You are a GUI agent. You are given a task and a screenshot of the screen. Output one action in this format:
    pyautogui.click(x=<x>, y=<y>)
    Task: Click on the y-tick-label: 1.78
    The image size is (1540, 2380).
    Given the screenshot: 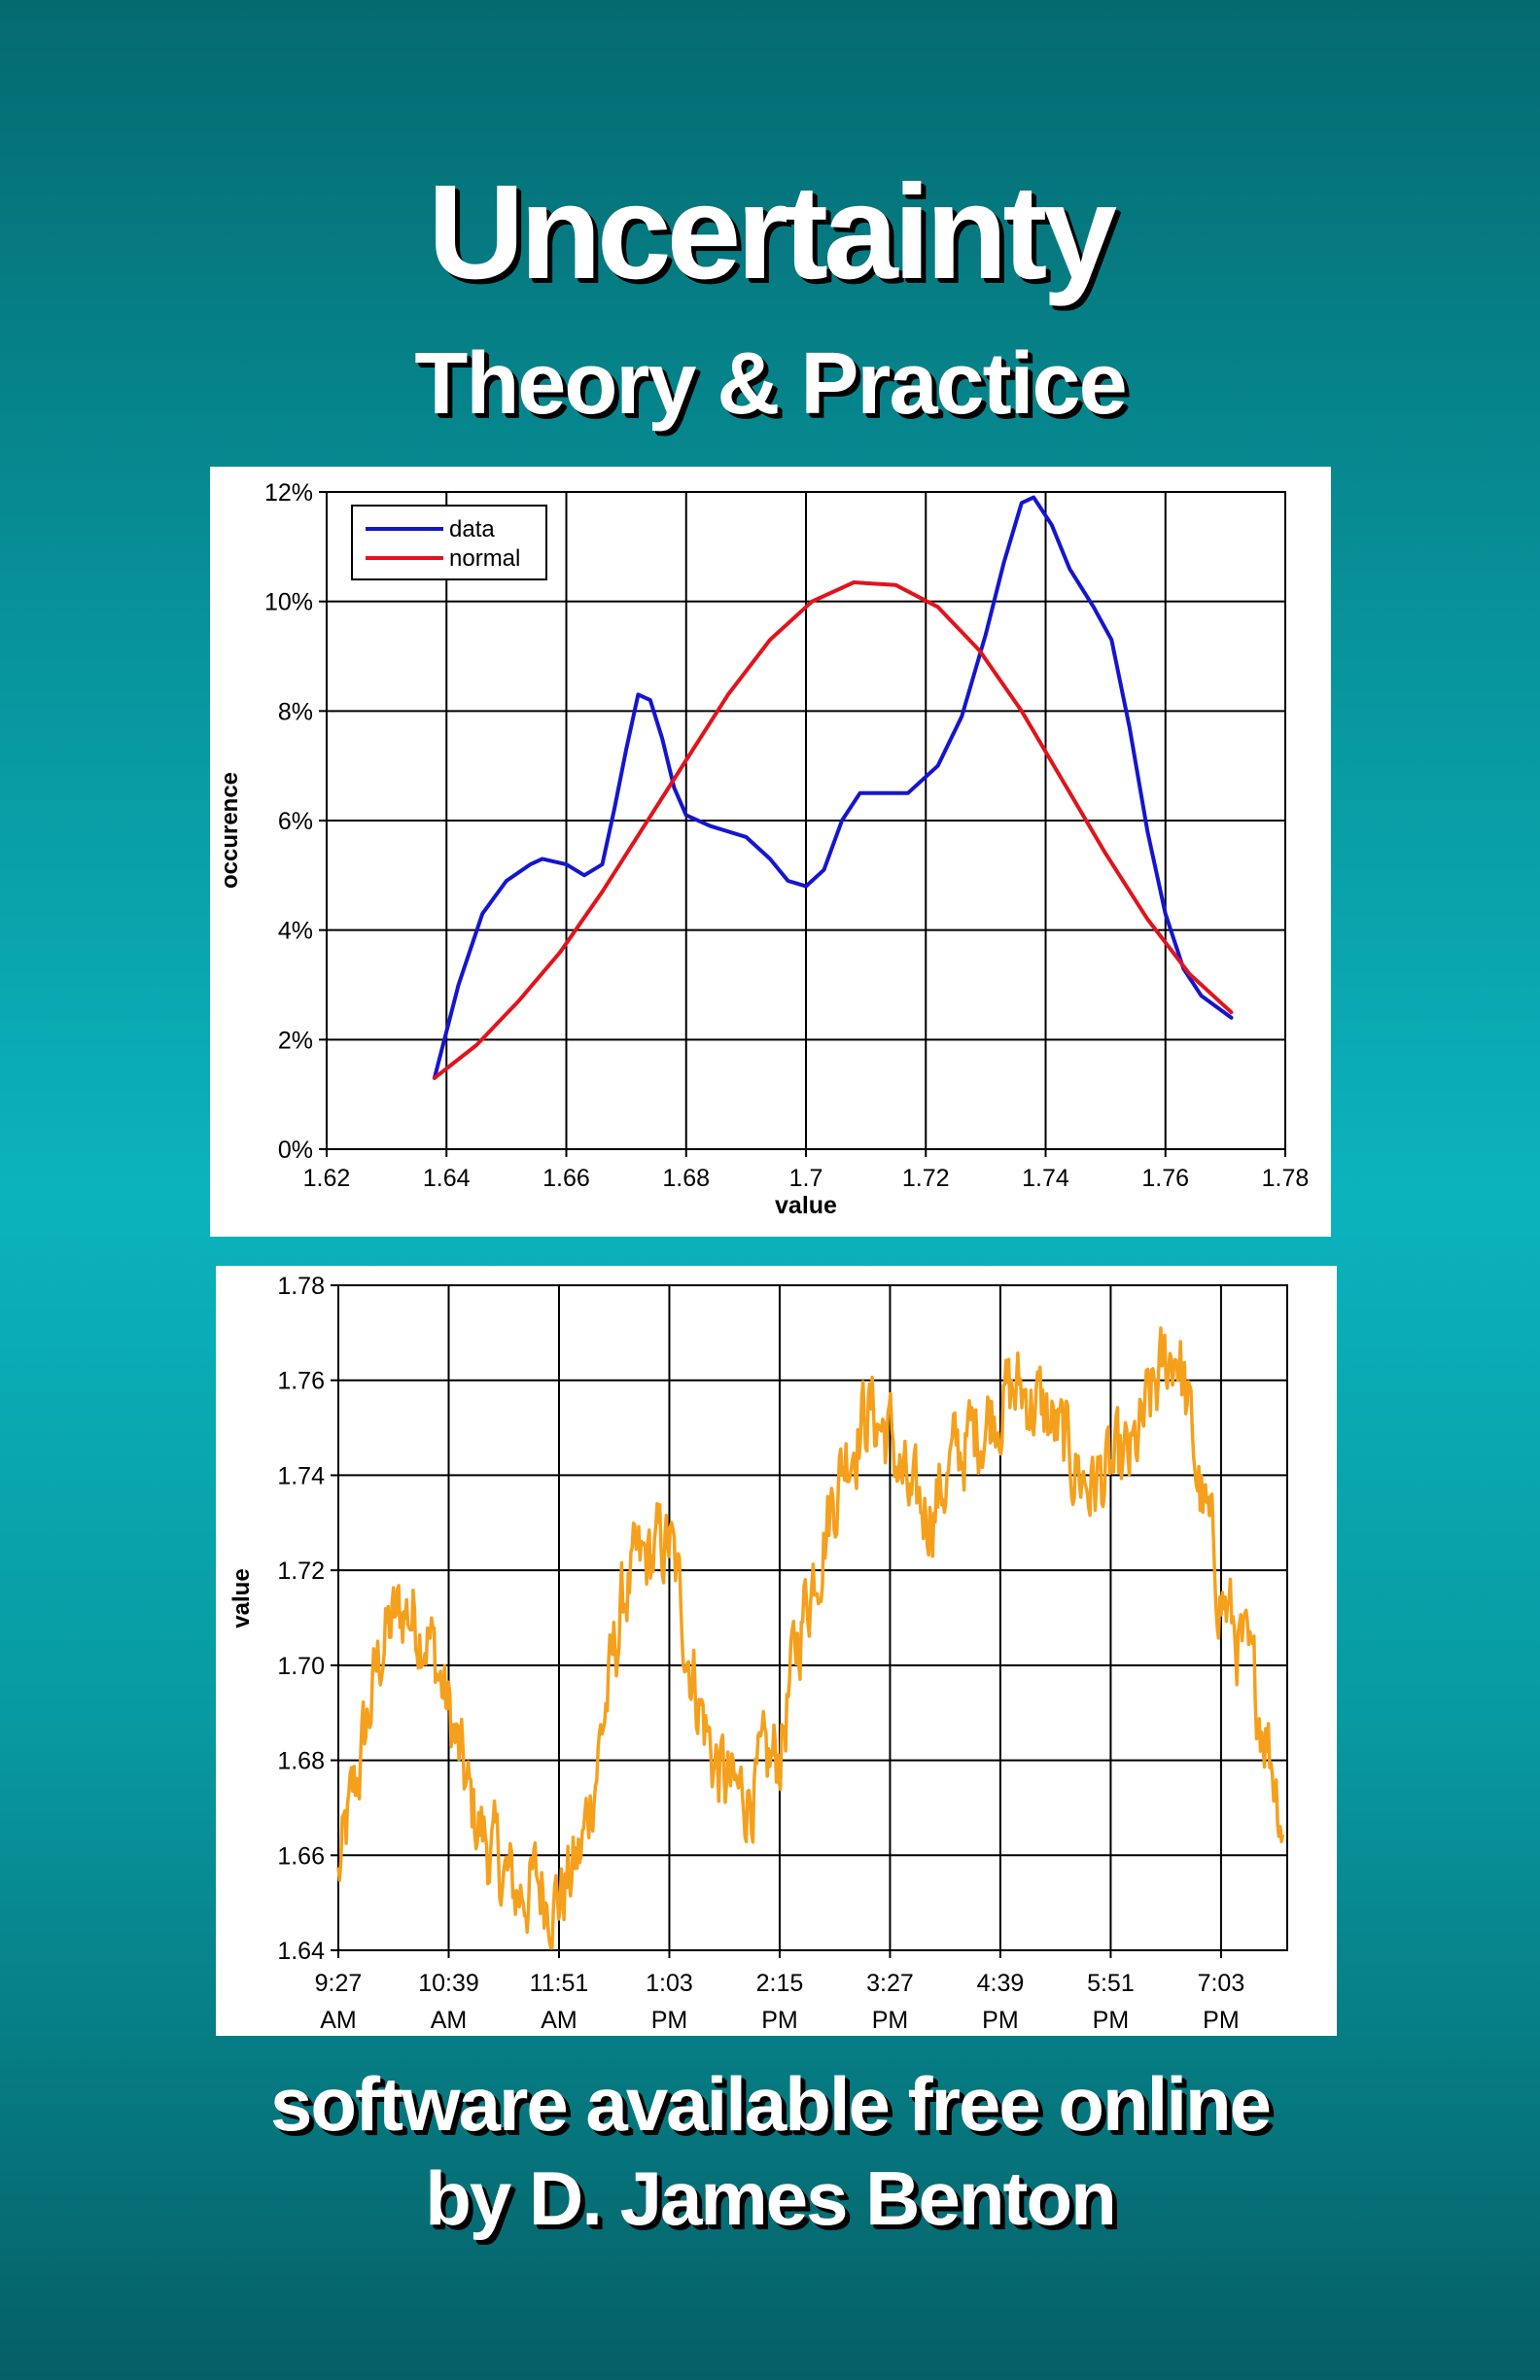 What is the action you would take?
    pyautogui.click(x=301, y=1286)
    